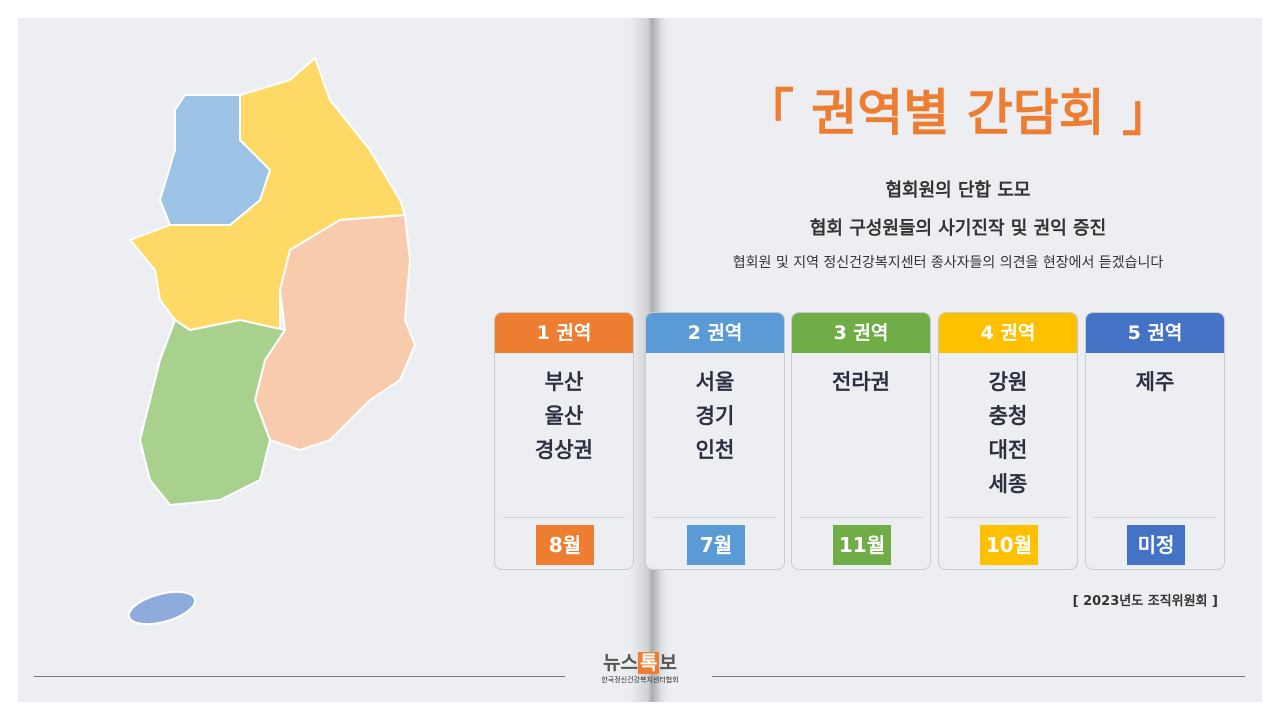 This screenshot has height=720, width=1280. What do you see at coordinates (948, 263) in the screenshot?
I see `description: 협회원 및 지역 정신건강복지센터 종사자들의 의견을 현장에서 듣겠습니다` at bounding box center [948, 263].